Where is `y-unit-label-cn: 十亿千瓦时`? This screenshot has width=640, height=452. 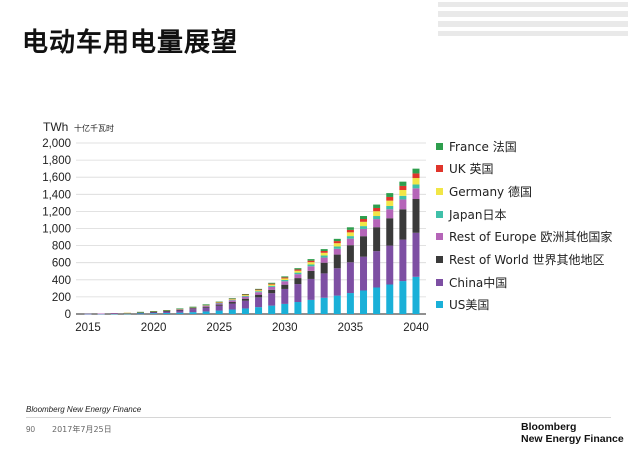 y-unit-label-cn: 十亿千瓦时 is located at coordinates (94, 128).